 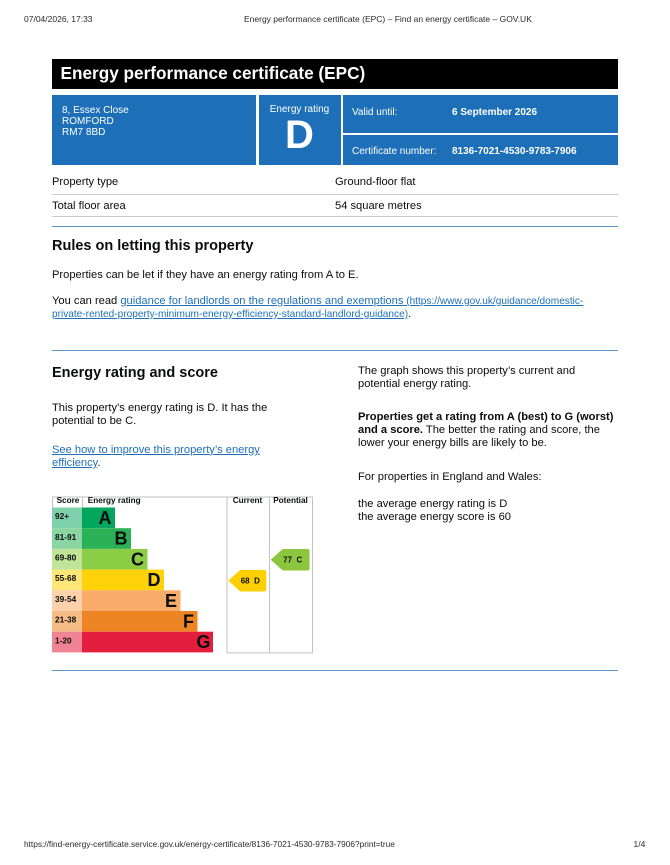 I want to click on svg-text: E, so click(x=171, y=601).